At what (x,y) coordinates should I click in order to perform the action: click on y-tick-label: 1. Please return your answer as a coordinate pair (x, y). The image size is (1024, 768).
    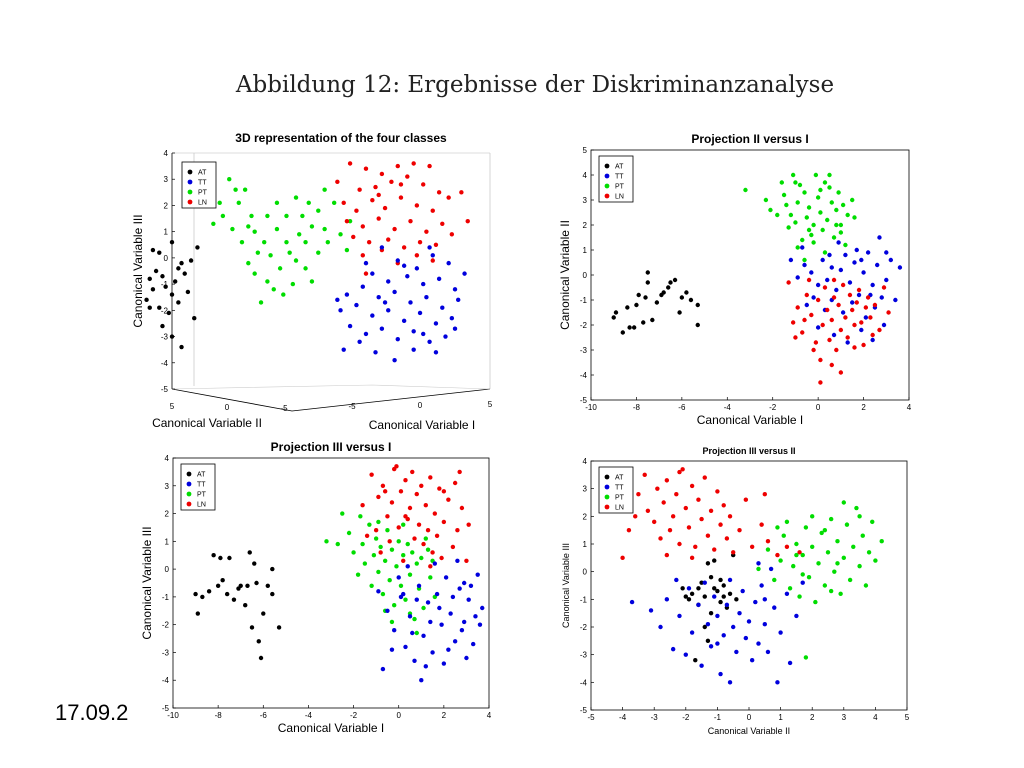
    Looking at the image, I should click on (585, 250).